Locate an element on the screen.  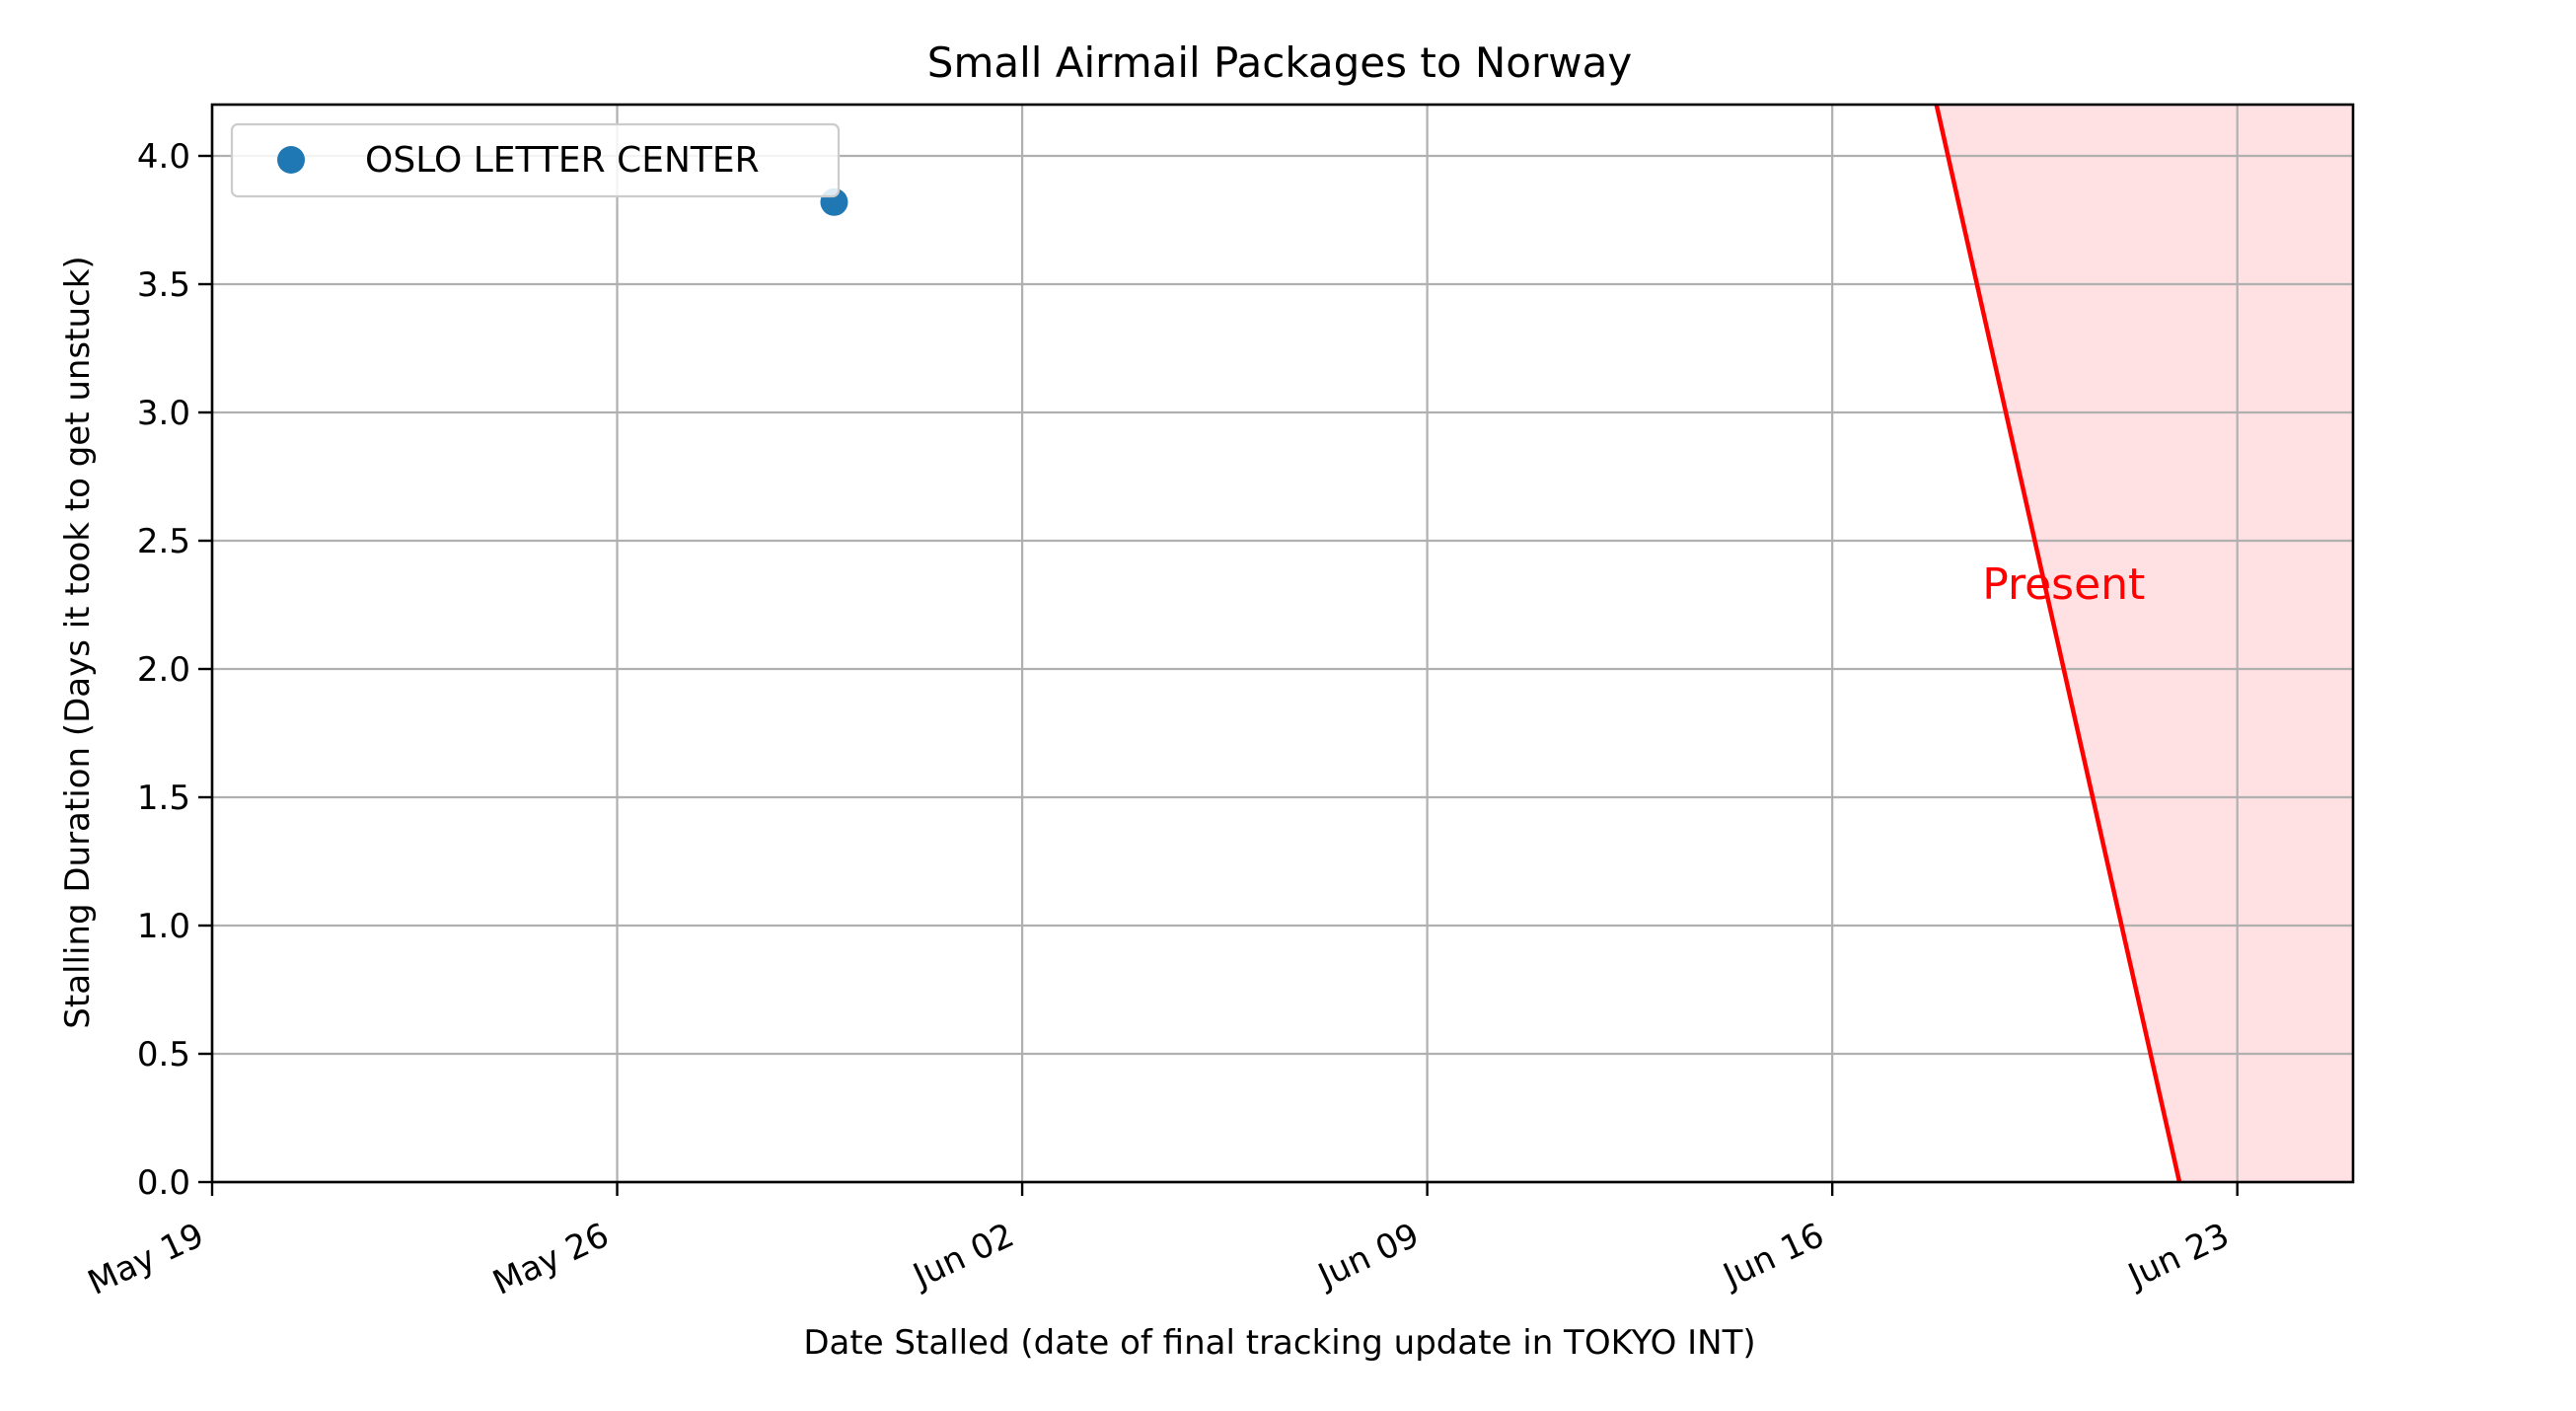
legend-box is located at coordinates (535, 160).